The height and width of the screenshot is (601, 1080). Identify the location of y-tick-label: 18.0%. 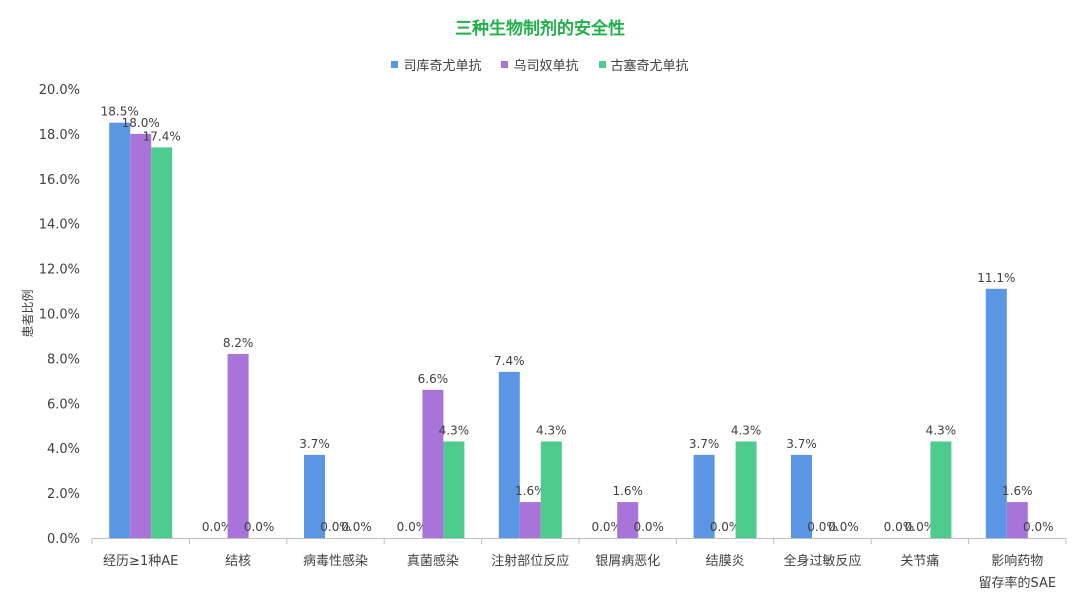
(59, 135).